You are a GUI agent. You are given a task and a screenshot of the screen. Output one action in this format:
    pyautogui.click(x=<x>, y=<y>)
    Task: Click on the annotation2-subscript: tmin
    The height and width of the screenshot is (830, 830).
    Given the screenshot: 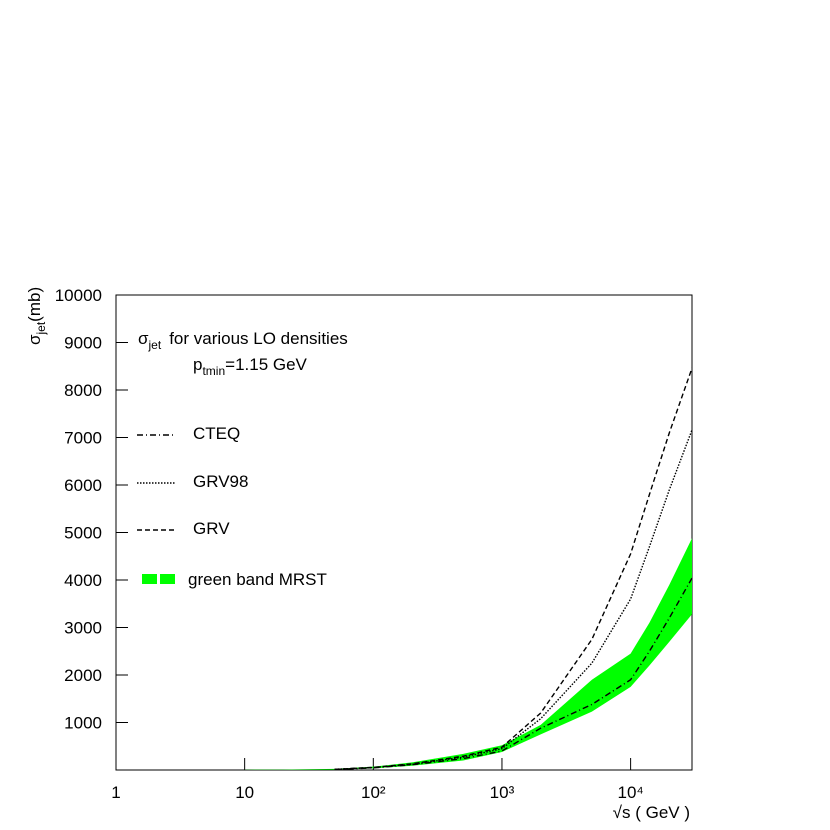 What is the action you would take?
    pyautogui.click(x=213, y=371)
    